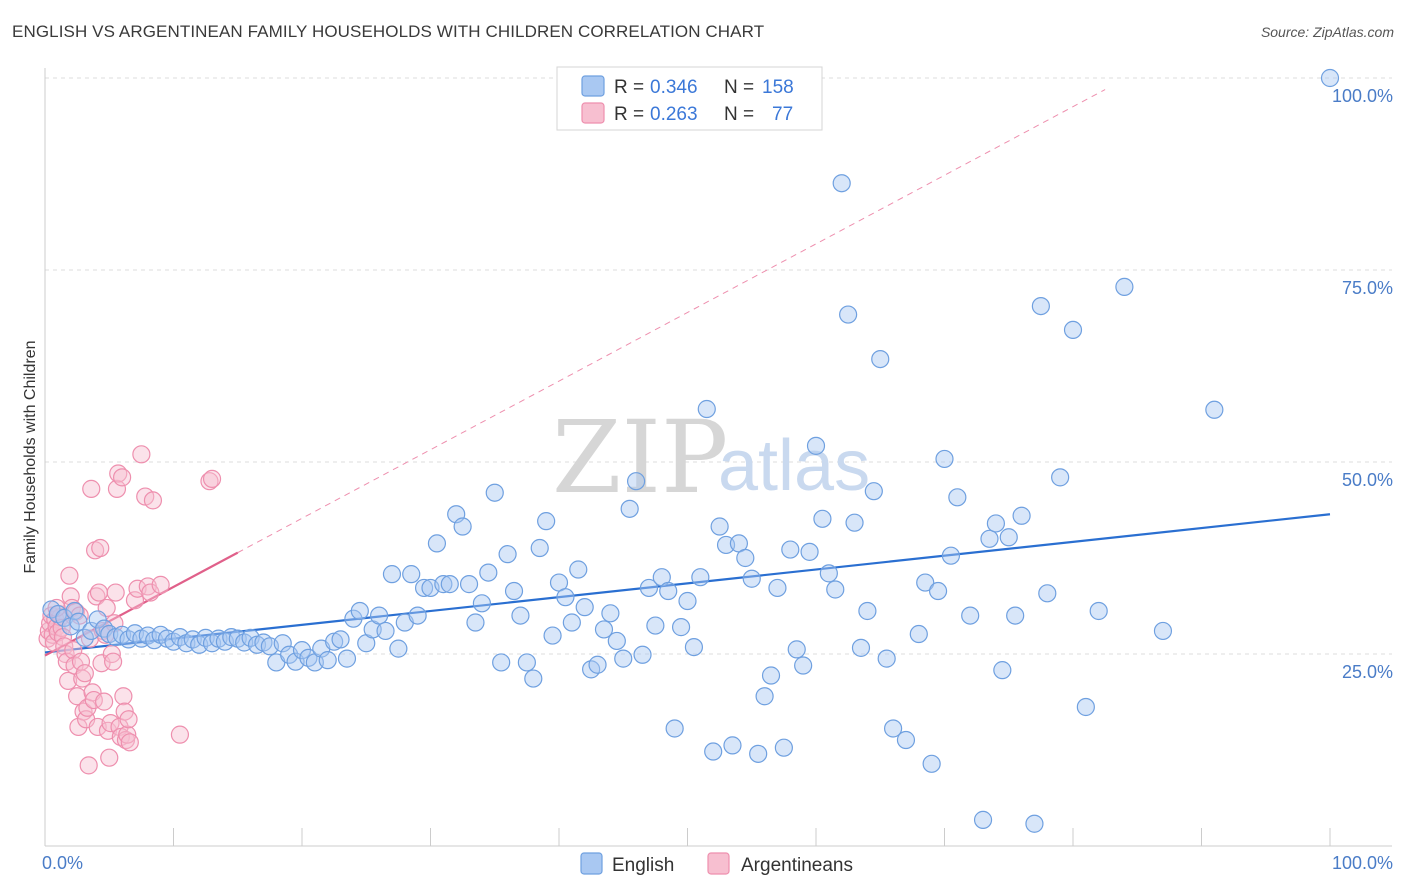 The image size is (1406, 892). I want to click on bottom-legend: English Argentineans, so click(716, 864).